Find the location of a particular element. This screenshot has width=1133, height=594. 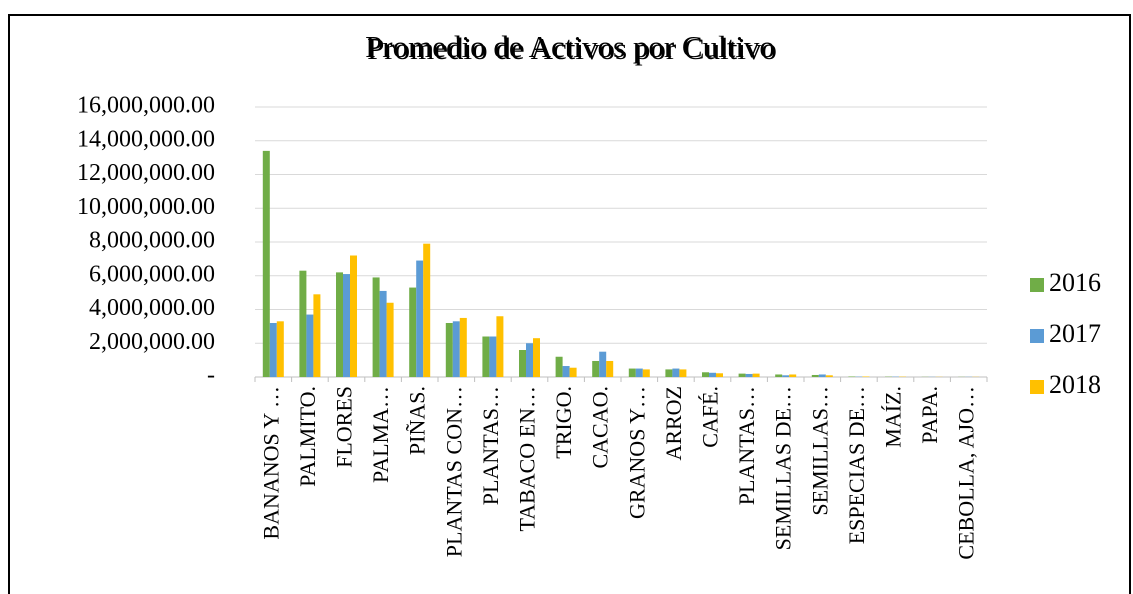

y-tick-label: 6,000,000.00 is located at coordinates (152, 274).